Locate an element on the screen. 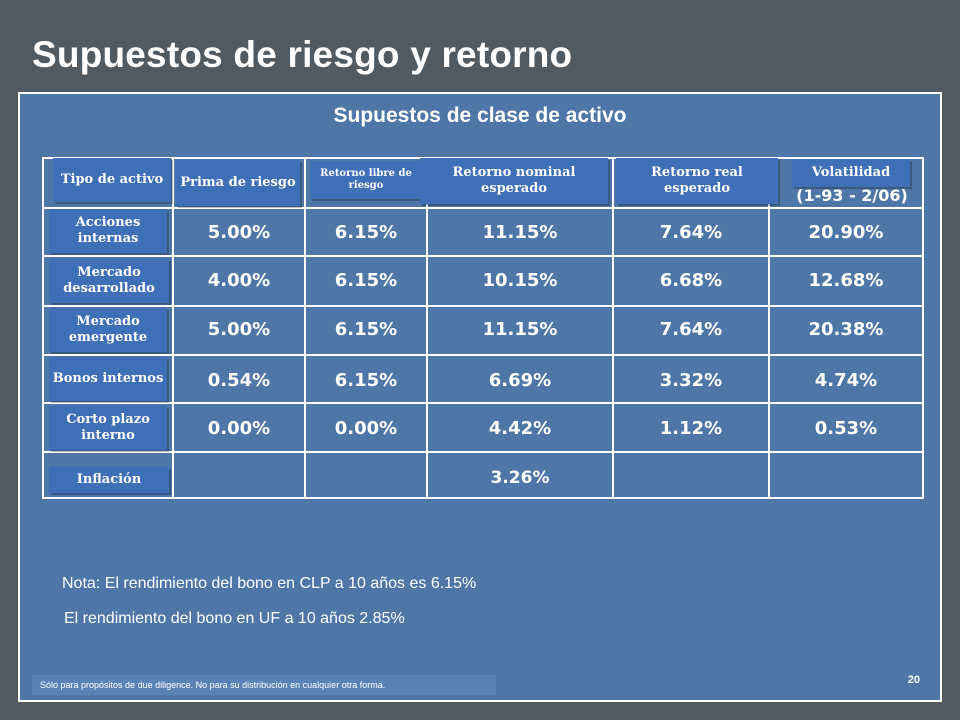 This screenshot has height=720, width=960. table-cell: 1.12% is located at coordinates (691, 428).